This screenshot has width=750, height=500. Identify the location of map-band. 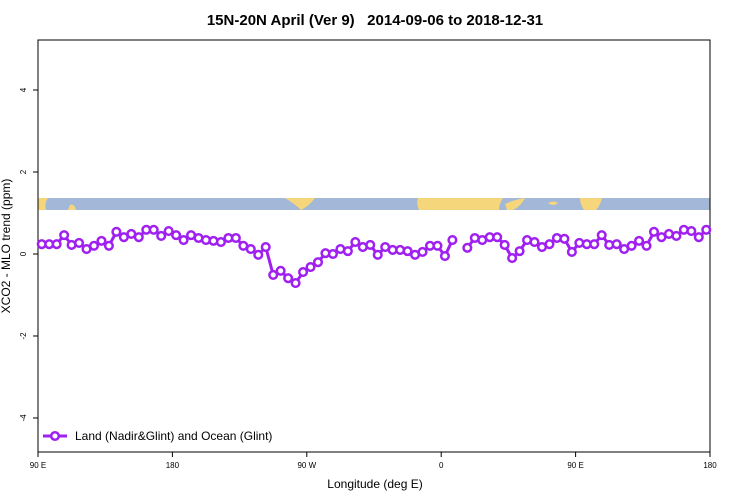
(374, 204).